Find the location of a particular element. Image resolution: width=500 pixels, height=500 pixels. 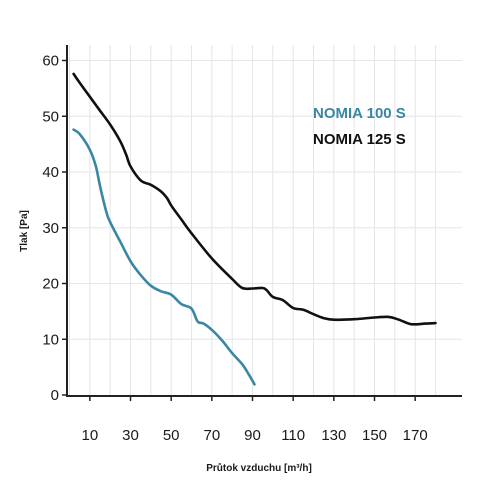

x-tick-label: 130 is located at coordinates (333, 435).